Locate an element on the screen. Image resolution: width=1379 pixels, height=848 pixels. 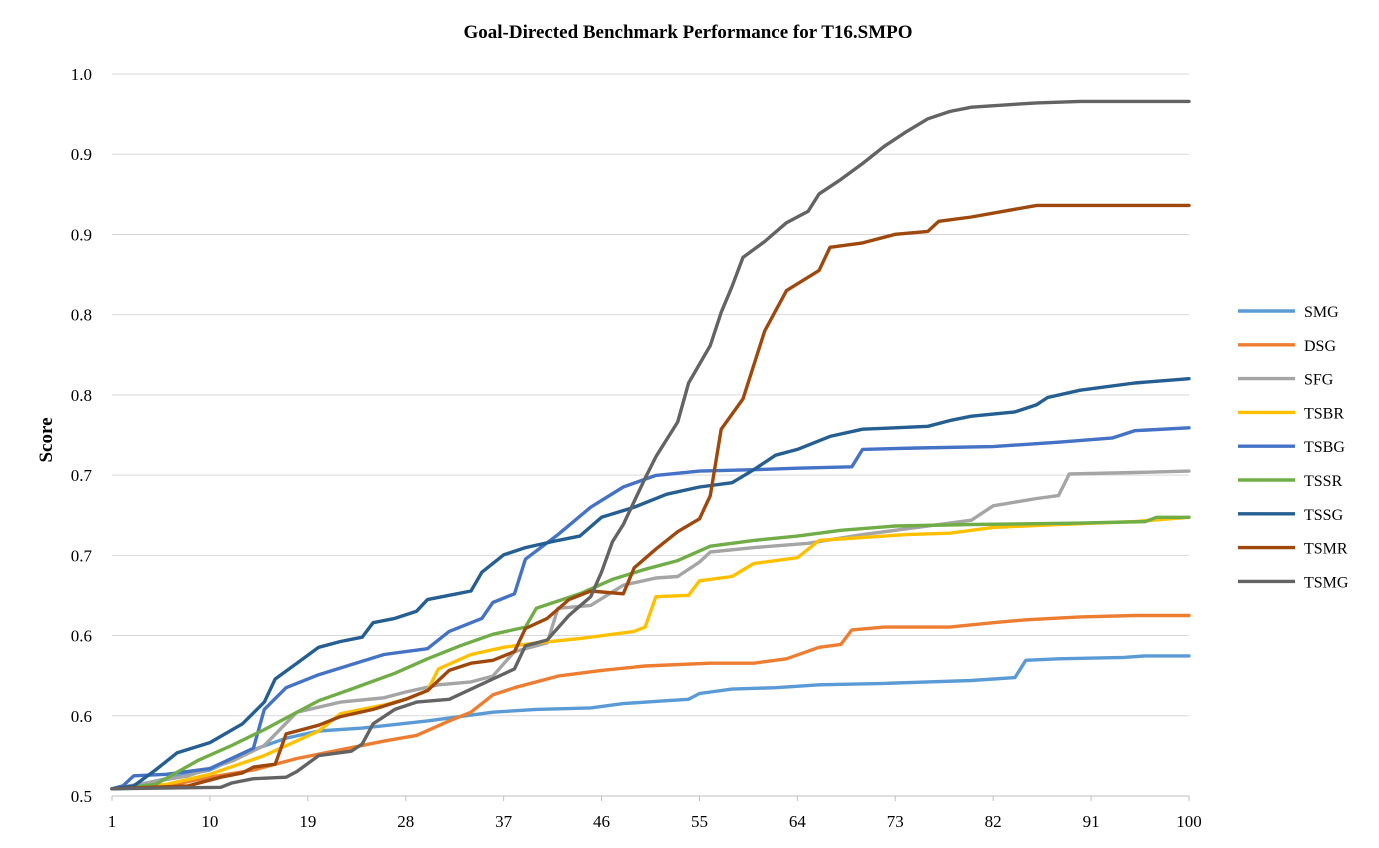
x-tick-label: 37 is located at coordinates (504, 821).